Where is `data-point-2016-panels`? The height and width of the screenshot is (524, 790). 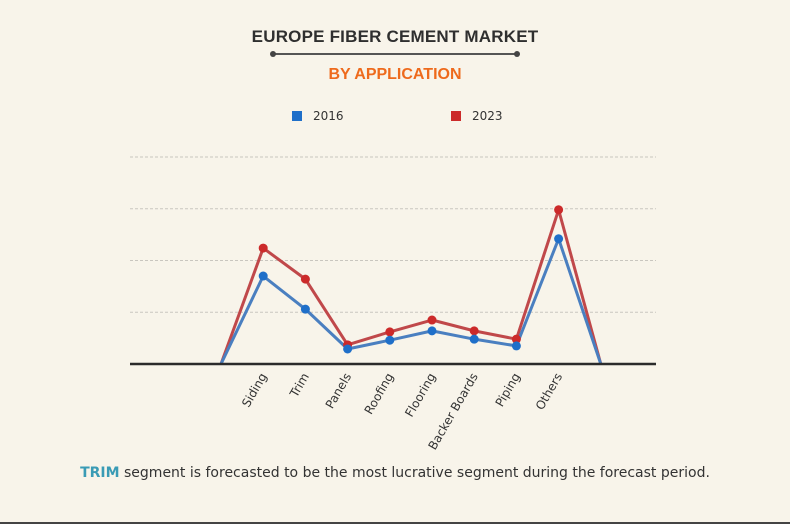 data-point-2016-panels is located at coordinates (348, 349).